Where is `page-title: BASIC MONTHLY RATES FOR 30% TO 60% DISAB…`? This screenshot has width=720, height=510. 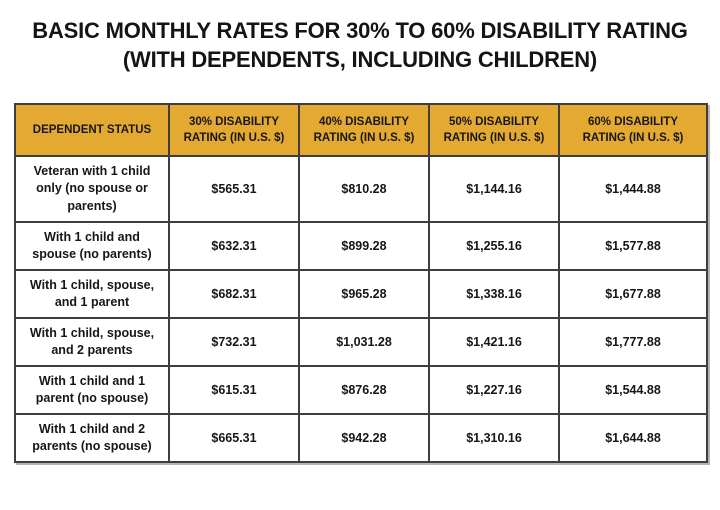 page-title: BASIC MONTHLY RATES FOR 30% TO 60% DISAB… is located at coordinates (360, 45).